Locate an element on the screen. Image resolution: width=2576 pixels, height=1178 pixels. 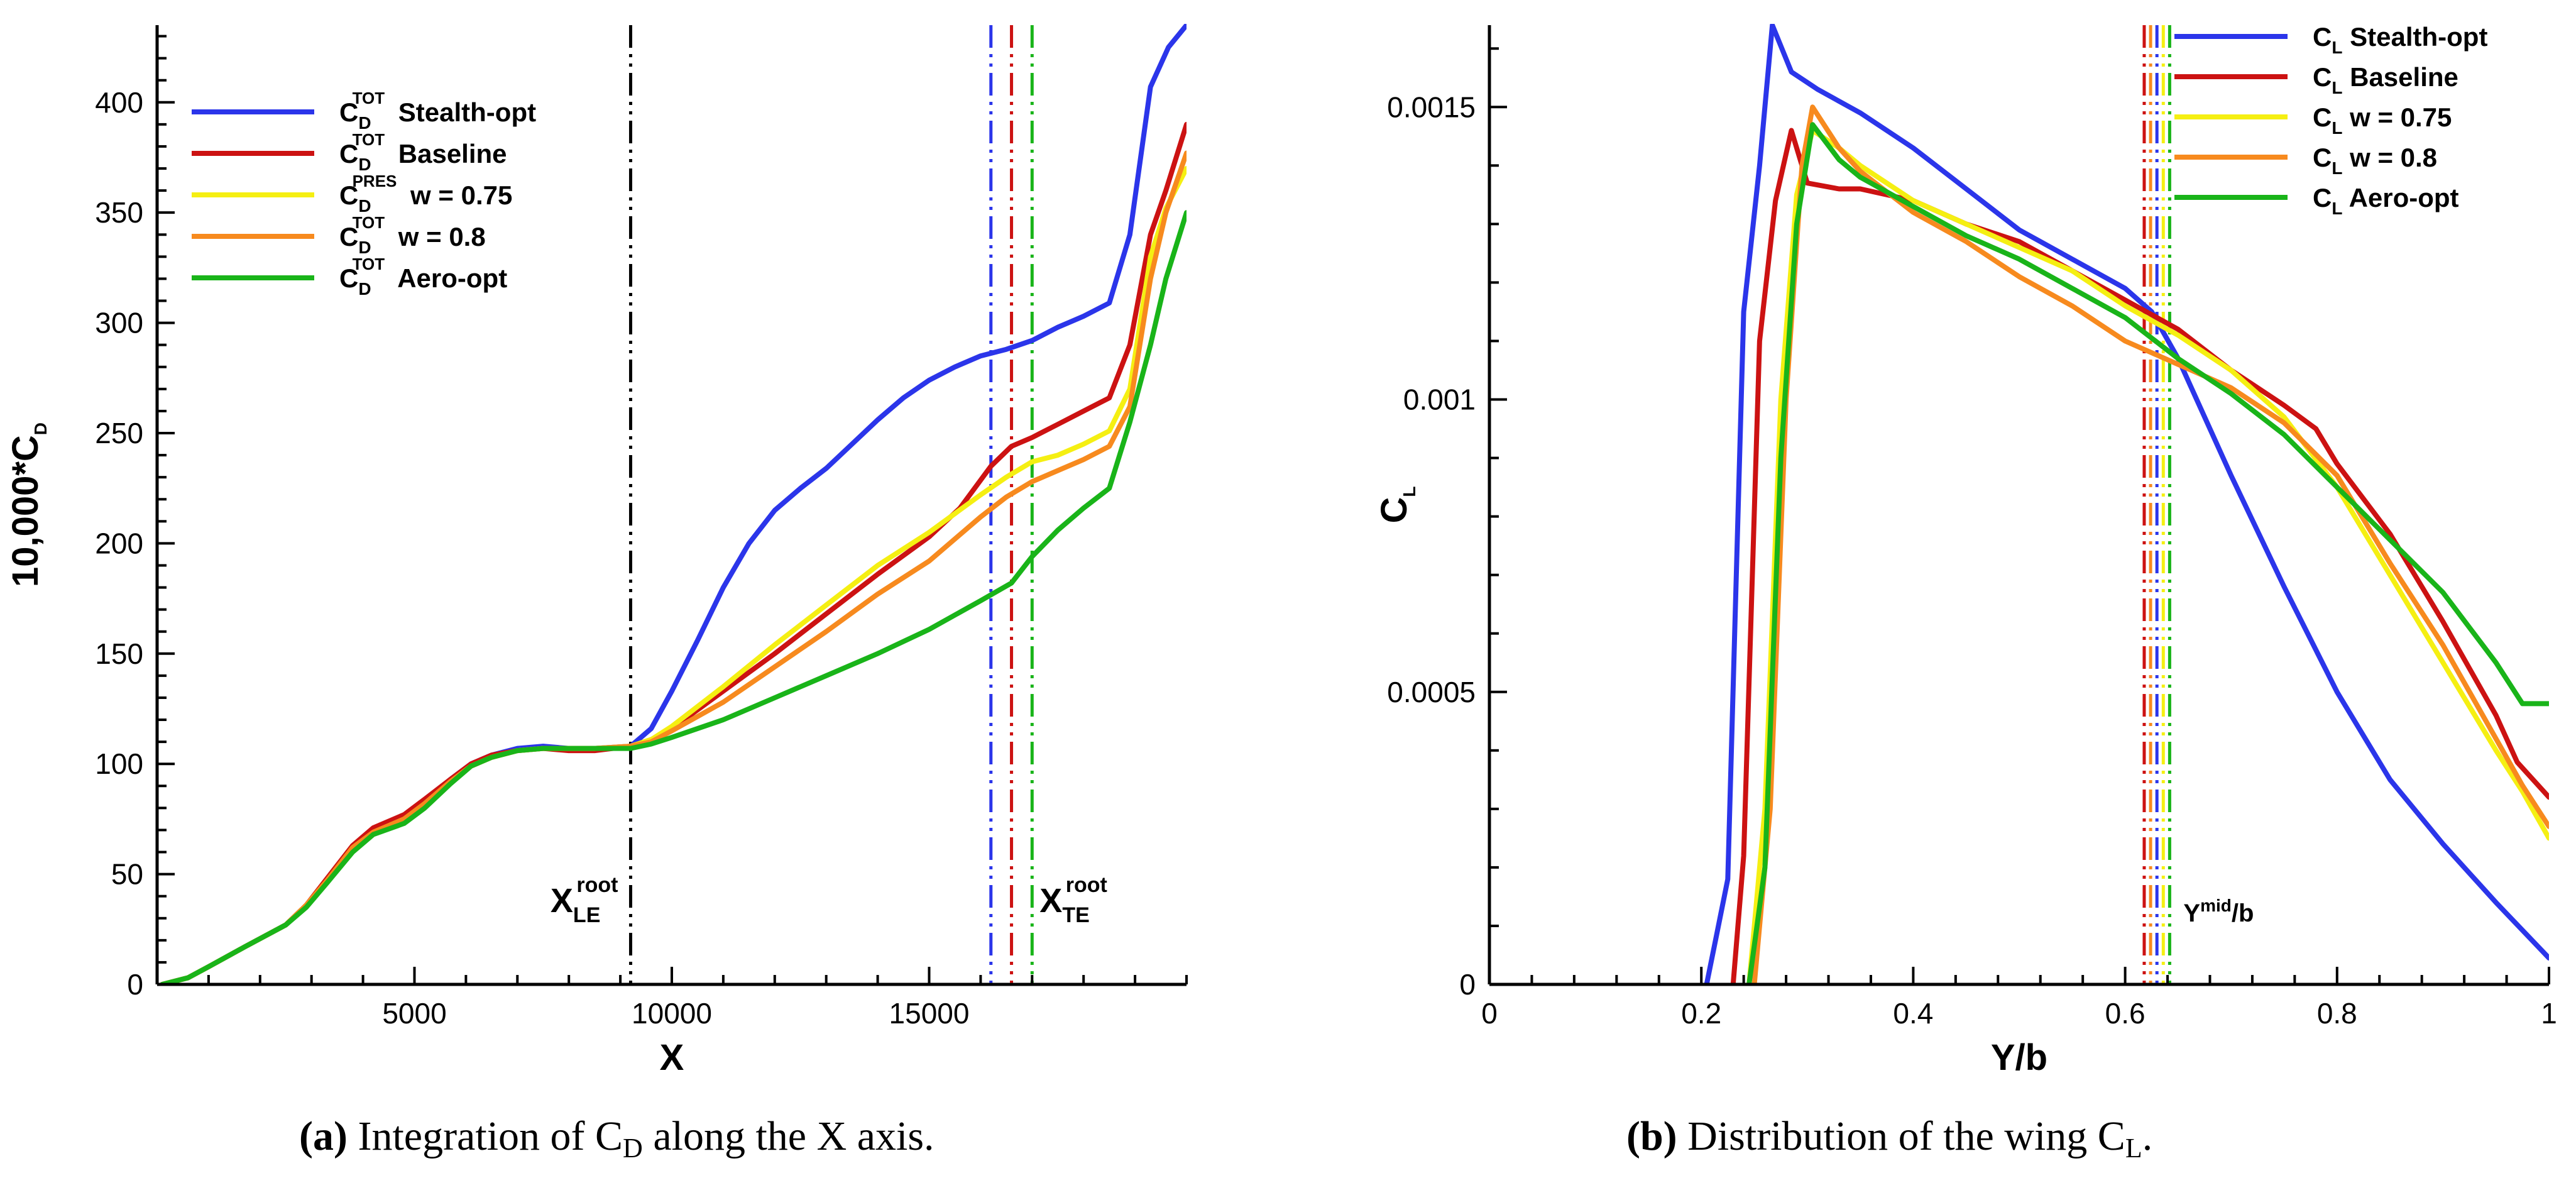
x-tick-label-b: 0.2 is located at coordinates (1701, 1013).